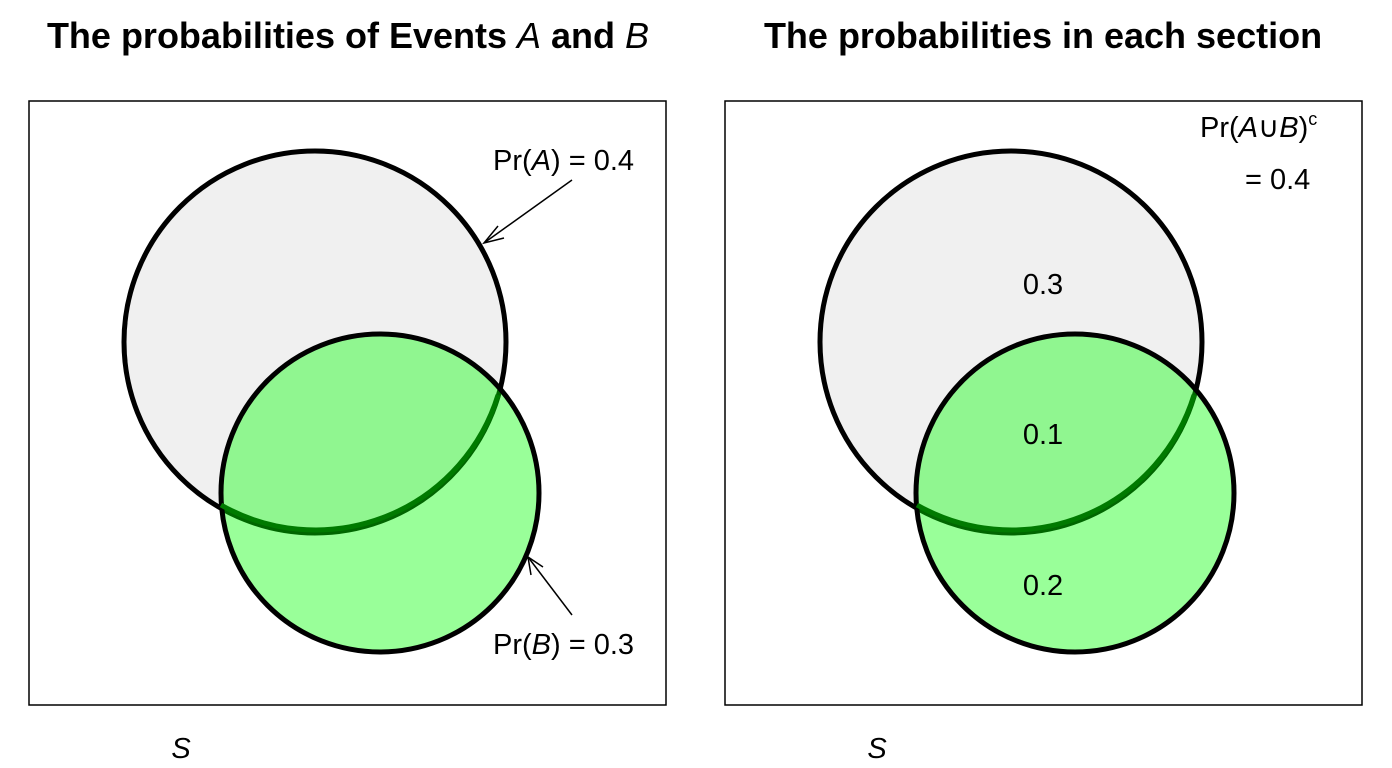  I want to click on label-pr-b: Pr(B) = 0.3, so click(563, 645).